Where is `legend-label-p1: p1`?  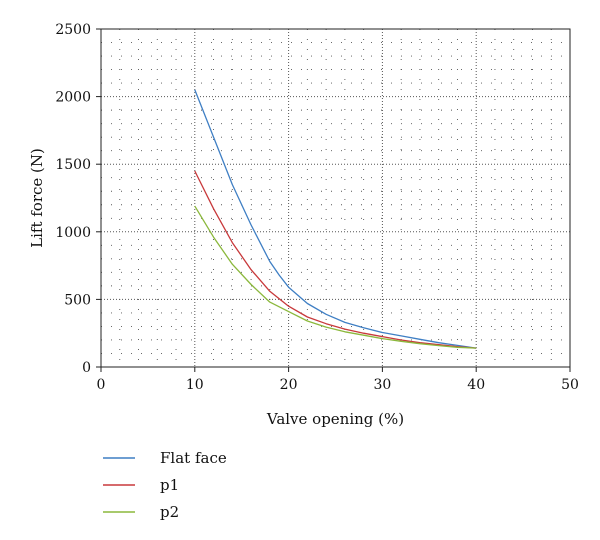 legend-label-p1: p1 is located at coordinates (169, 485).